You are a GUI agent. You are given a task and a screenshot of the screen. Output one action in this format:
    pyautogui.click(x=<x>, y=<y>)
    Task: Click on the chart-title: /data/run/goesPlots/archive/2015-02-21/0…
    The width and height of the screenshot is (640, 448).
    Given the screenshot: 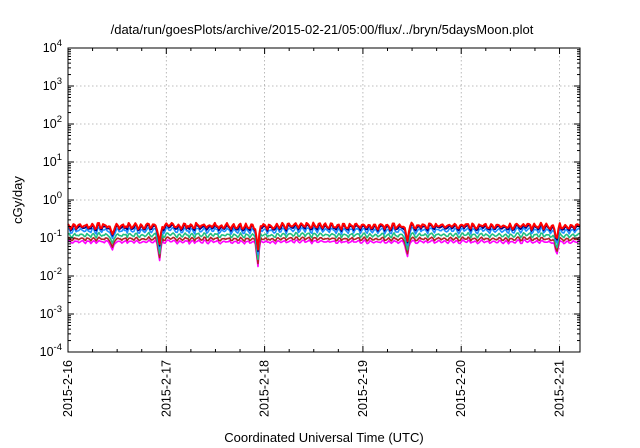 What is the action you would take?
    pyautogui.click(x=322, y=29)
    